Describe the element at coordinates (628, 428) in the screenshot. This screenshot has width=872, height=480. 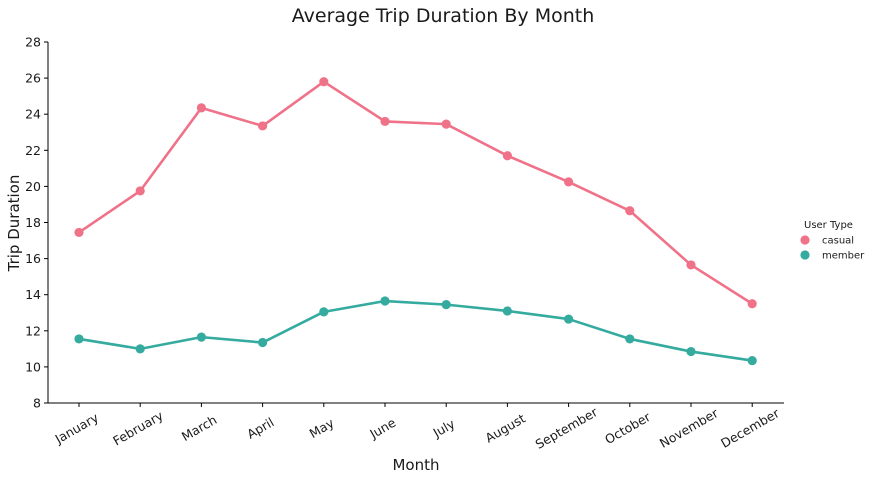
I see `x-tick-label: October` at that location.